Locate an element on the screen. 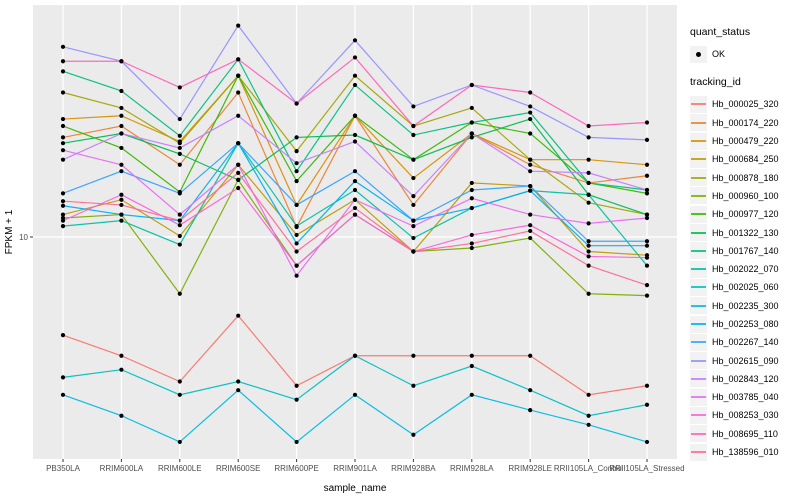  legend-item: Hb_138596_010 is located at coordinates (744, 452).